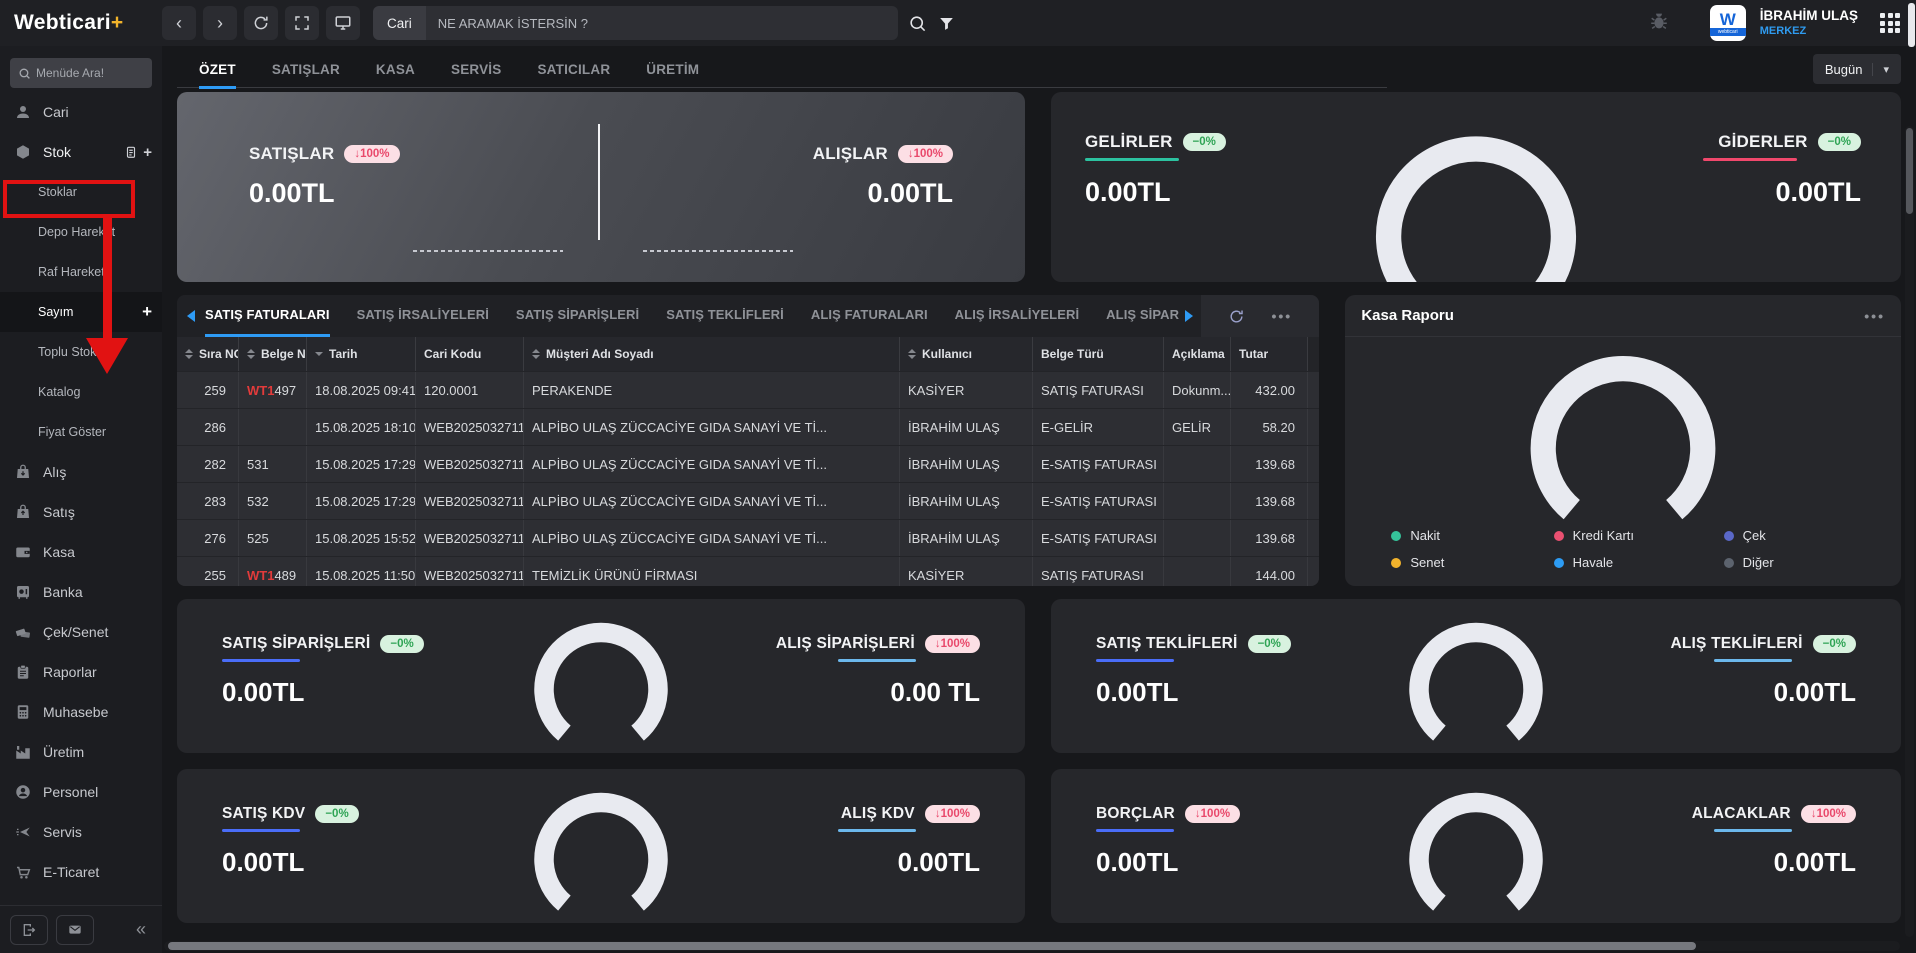 The width and height of the screenshot is (1916, 953). What do you see at coordinates (343, 23) in the screenshot?
I see `display-button` at bounding box center [343, 23].